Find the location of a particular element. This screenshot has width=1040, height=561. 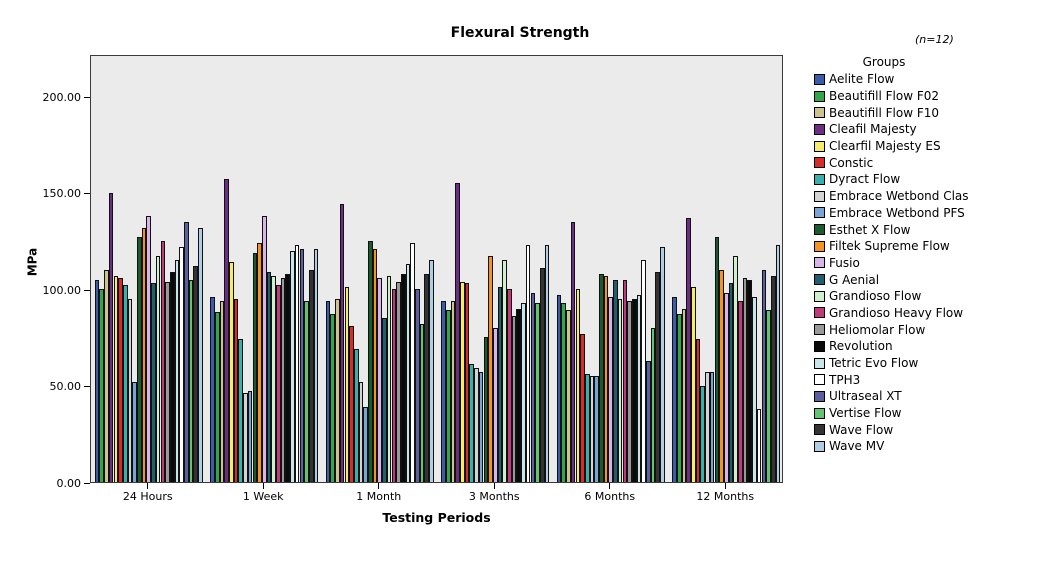

bar-filtek-supreme-flow-1-week is located at coordinates (259, 362).